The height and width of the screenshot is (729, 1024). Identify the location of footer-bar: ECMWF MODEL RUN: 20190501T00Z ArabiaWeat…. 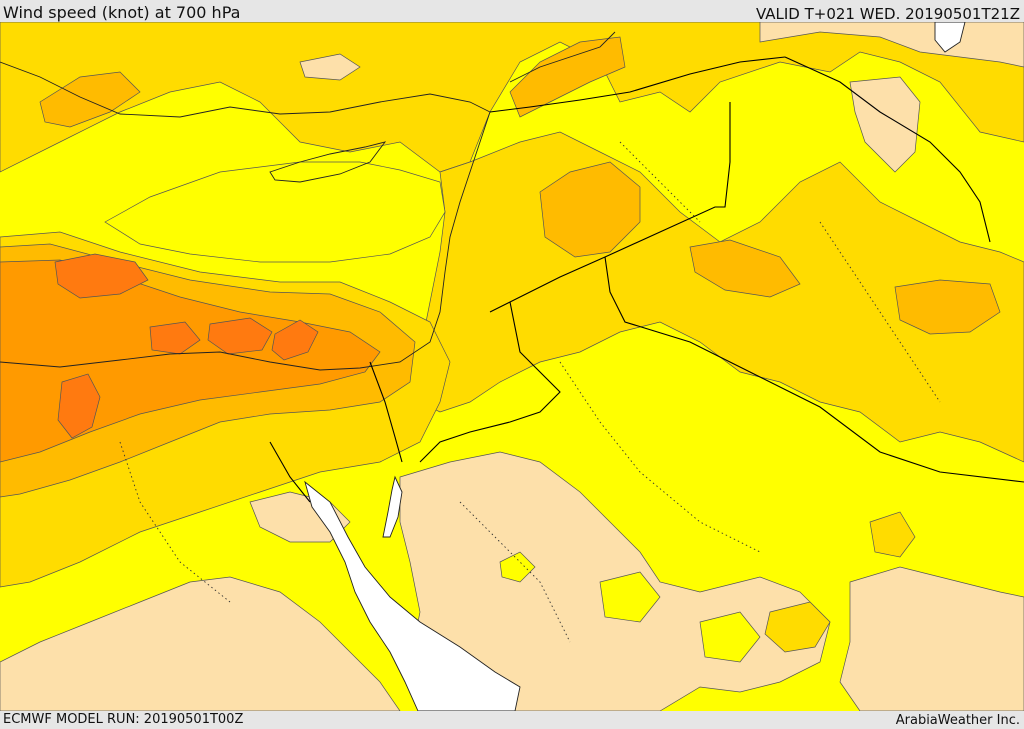
(512, 720).